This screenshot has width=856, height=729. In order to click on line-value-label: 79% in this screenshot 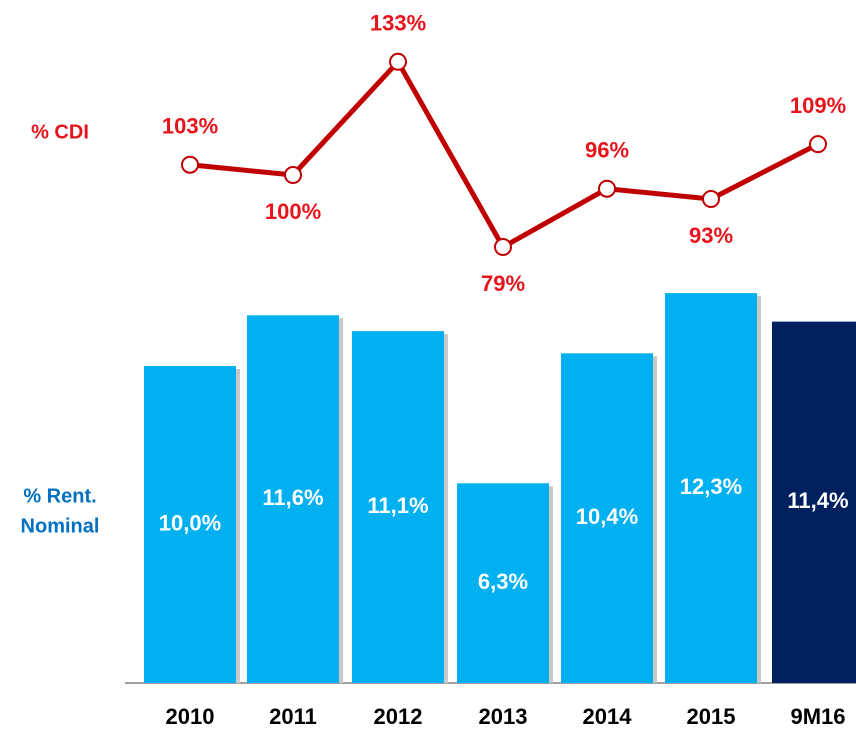, I will do `click(503, 283)`.